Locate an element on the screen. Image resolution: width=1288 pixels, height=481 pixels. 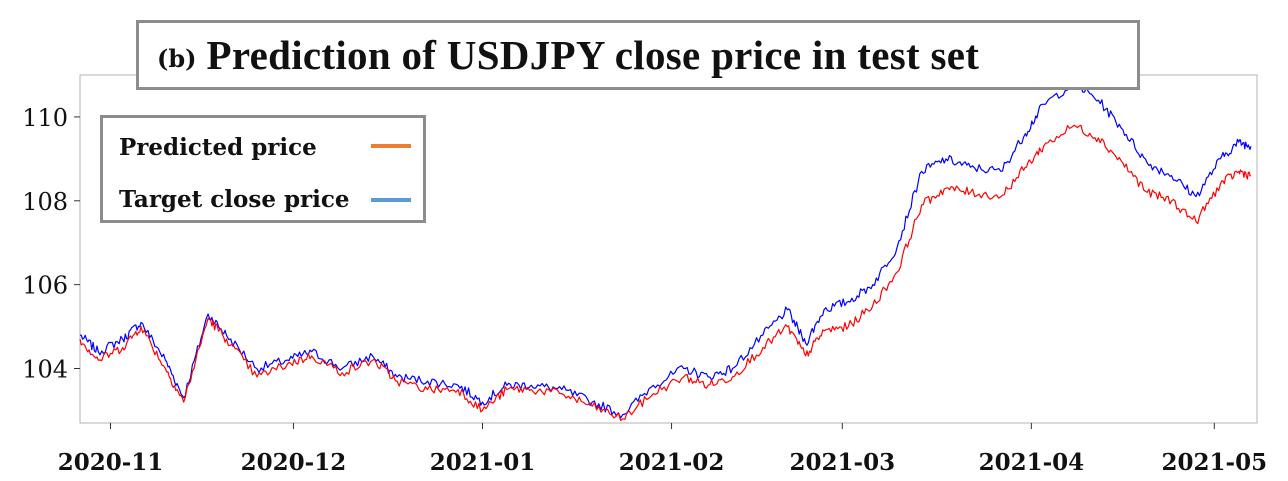
legend-item-predicted: Predicted price is located at coordinates (218, 147).